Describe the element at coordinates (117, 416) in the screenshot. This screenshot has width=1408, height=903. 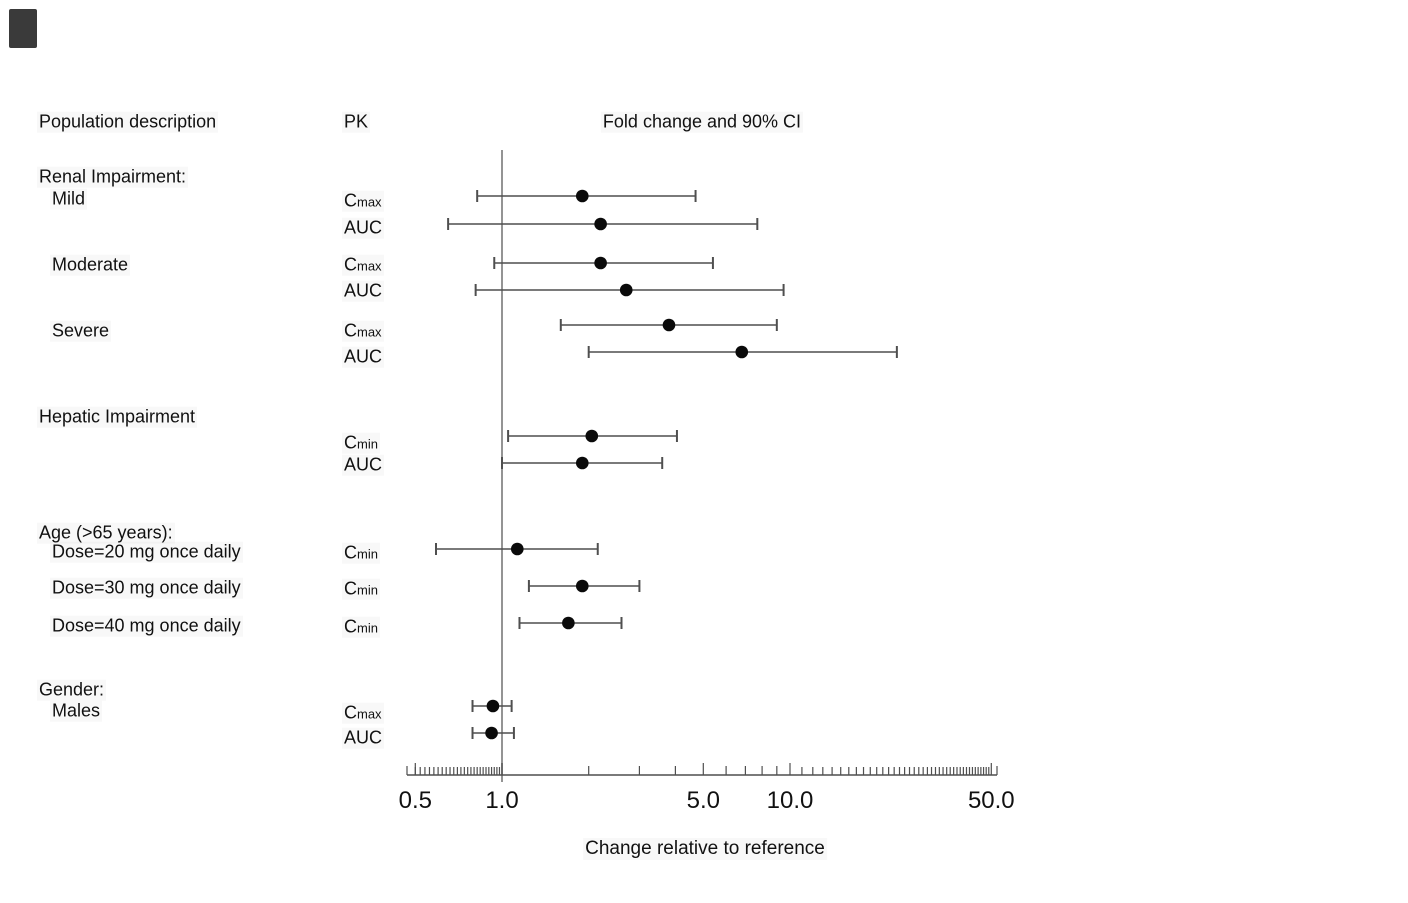
I see `section-heading: Hepatic Impairment` at that location.